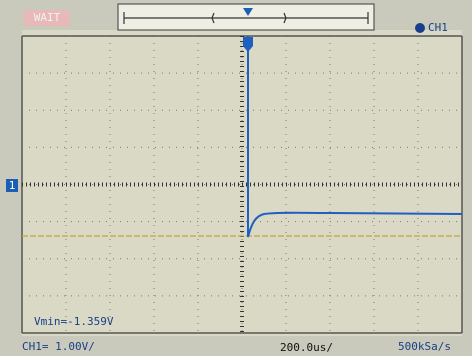 This screenshot has height=356, width=472. Describe the element at coordinates (467, 183) in the screenshot. I see `right-margin` at that location.